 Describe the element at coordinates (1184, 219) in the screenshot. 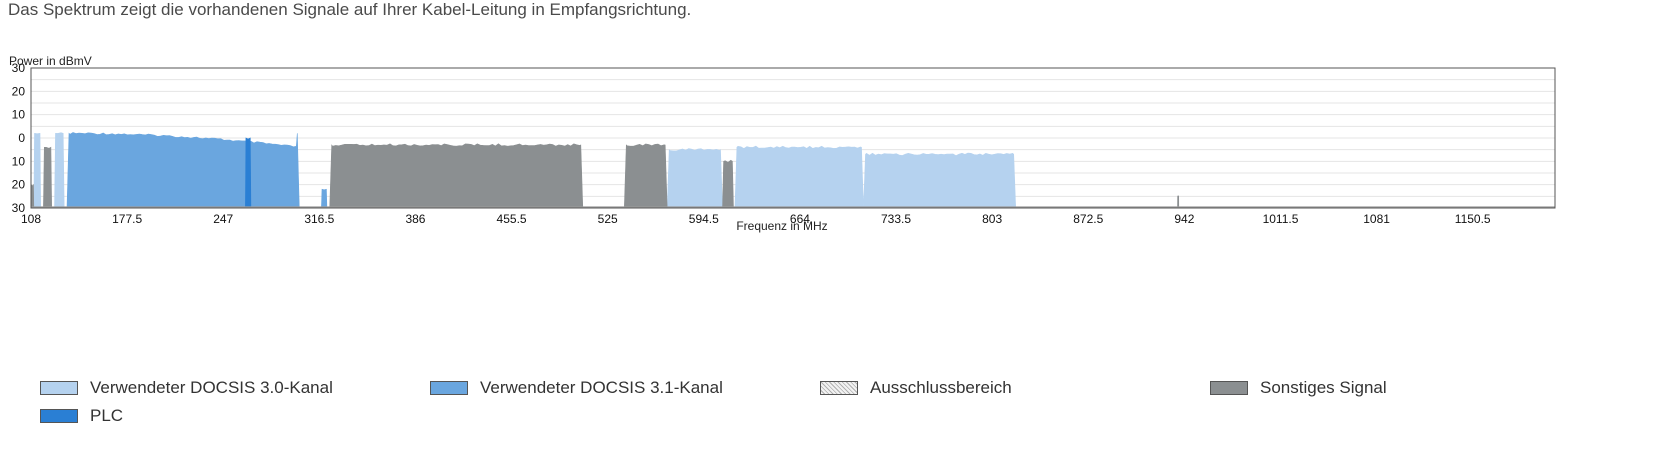

I see `x-tick-label: 942` at that location.